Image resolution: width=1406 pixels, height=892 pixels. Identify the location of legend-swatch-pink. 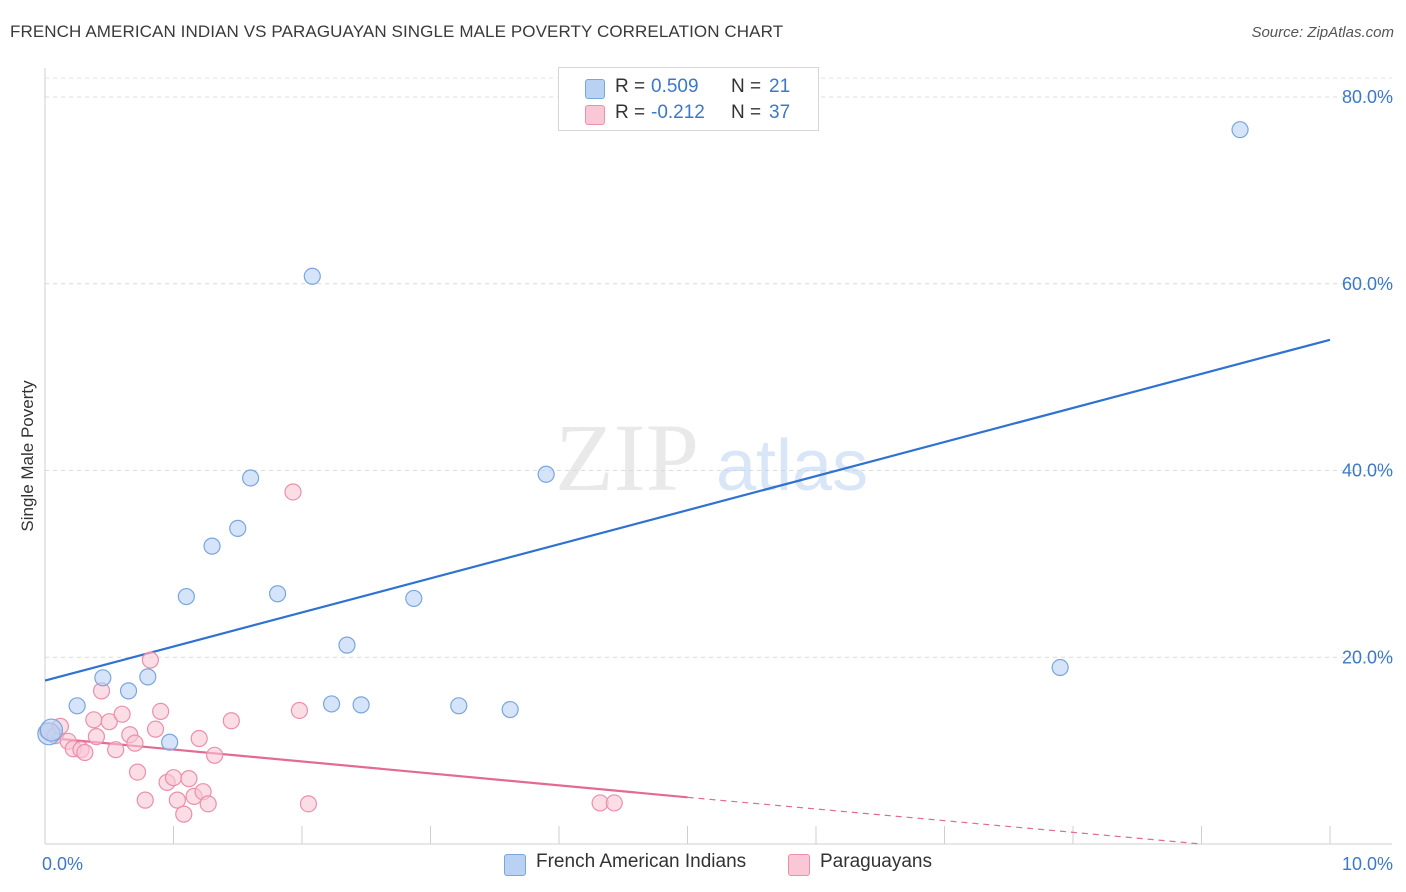
(595, 115).